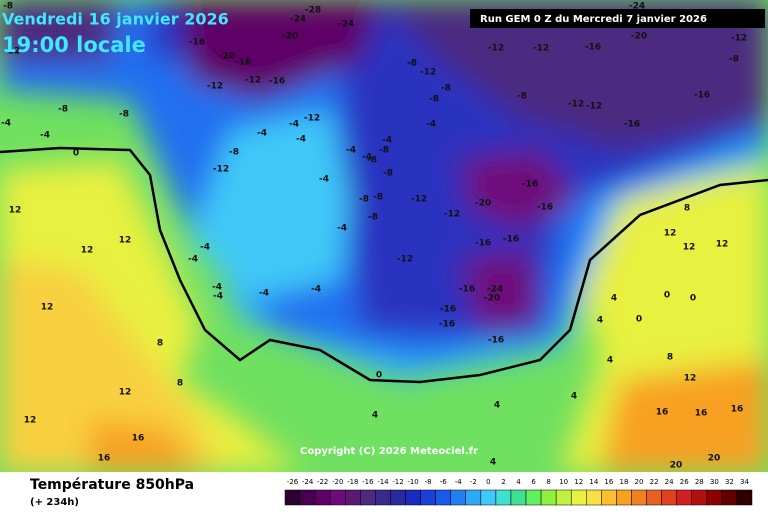 The height and width of the screenshot is (516, 768). I want to click on scale-label: 12, so click(578, 482).